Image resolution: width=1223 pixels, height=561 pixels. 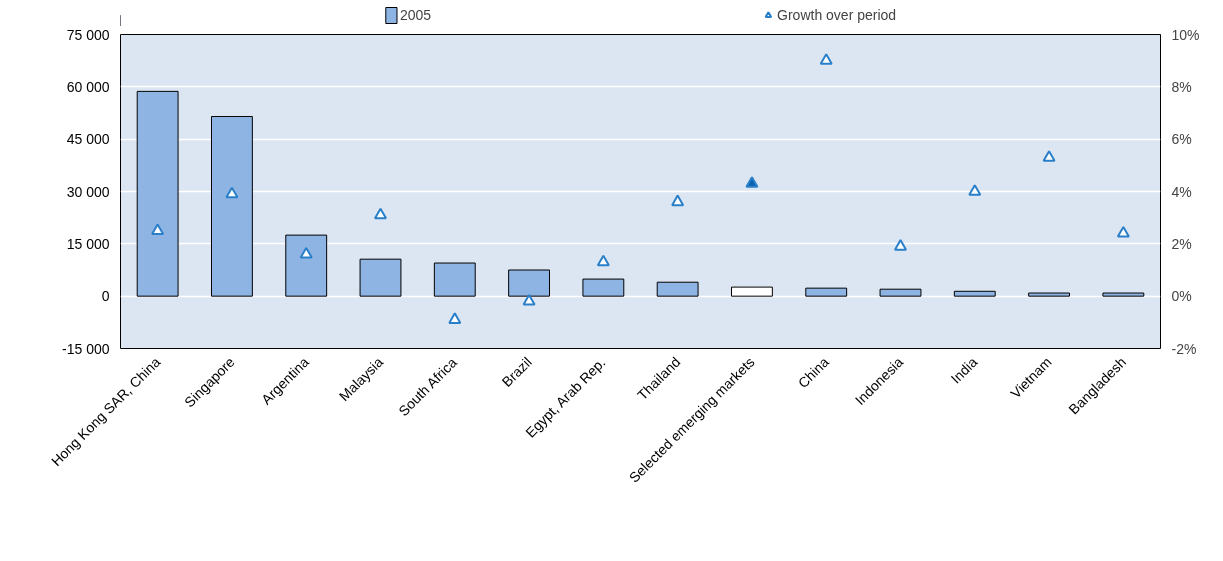 I want to click on y2-tick-label: 10%, so click(x=1185, y=34).